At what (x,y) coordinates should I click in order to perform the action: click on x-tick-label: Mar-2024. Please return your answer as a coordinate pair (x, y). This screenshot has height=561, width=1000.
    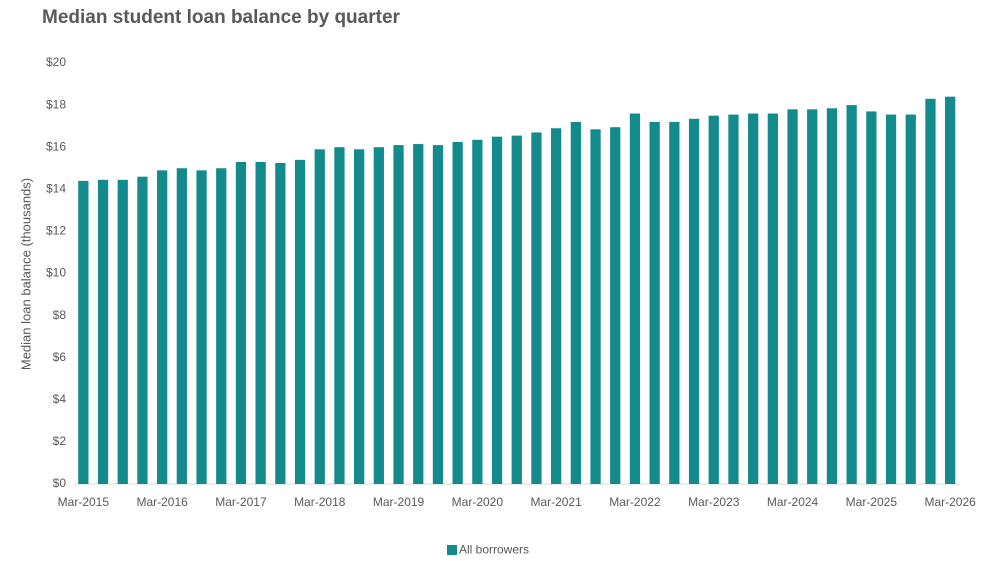
    Looking at the image, I should click on (793, 502).